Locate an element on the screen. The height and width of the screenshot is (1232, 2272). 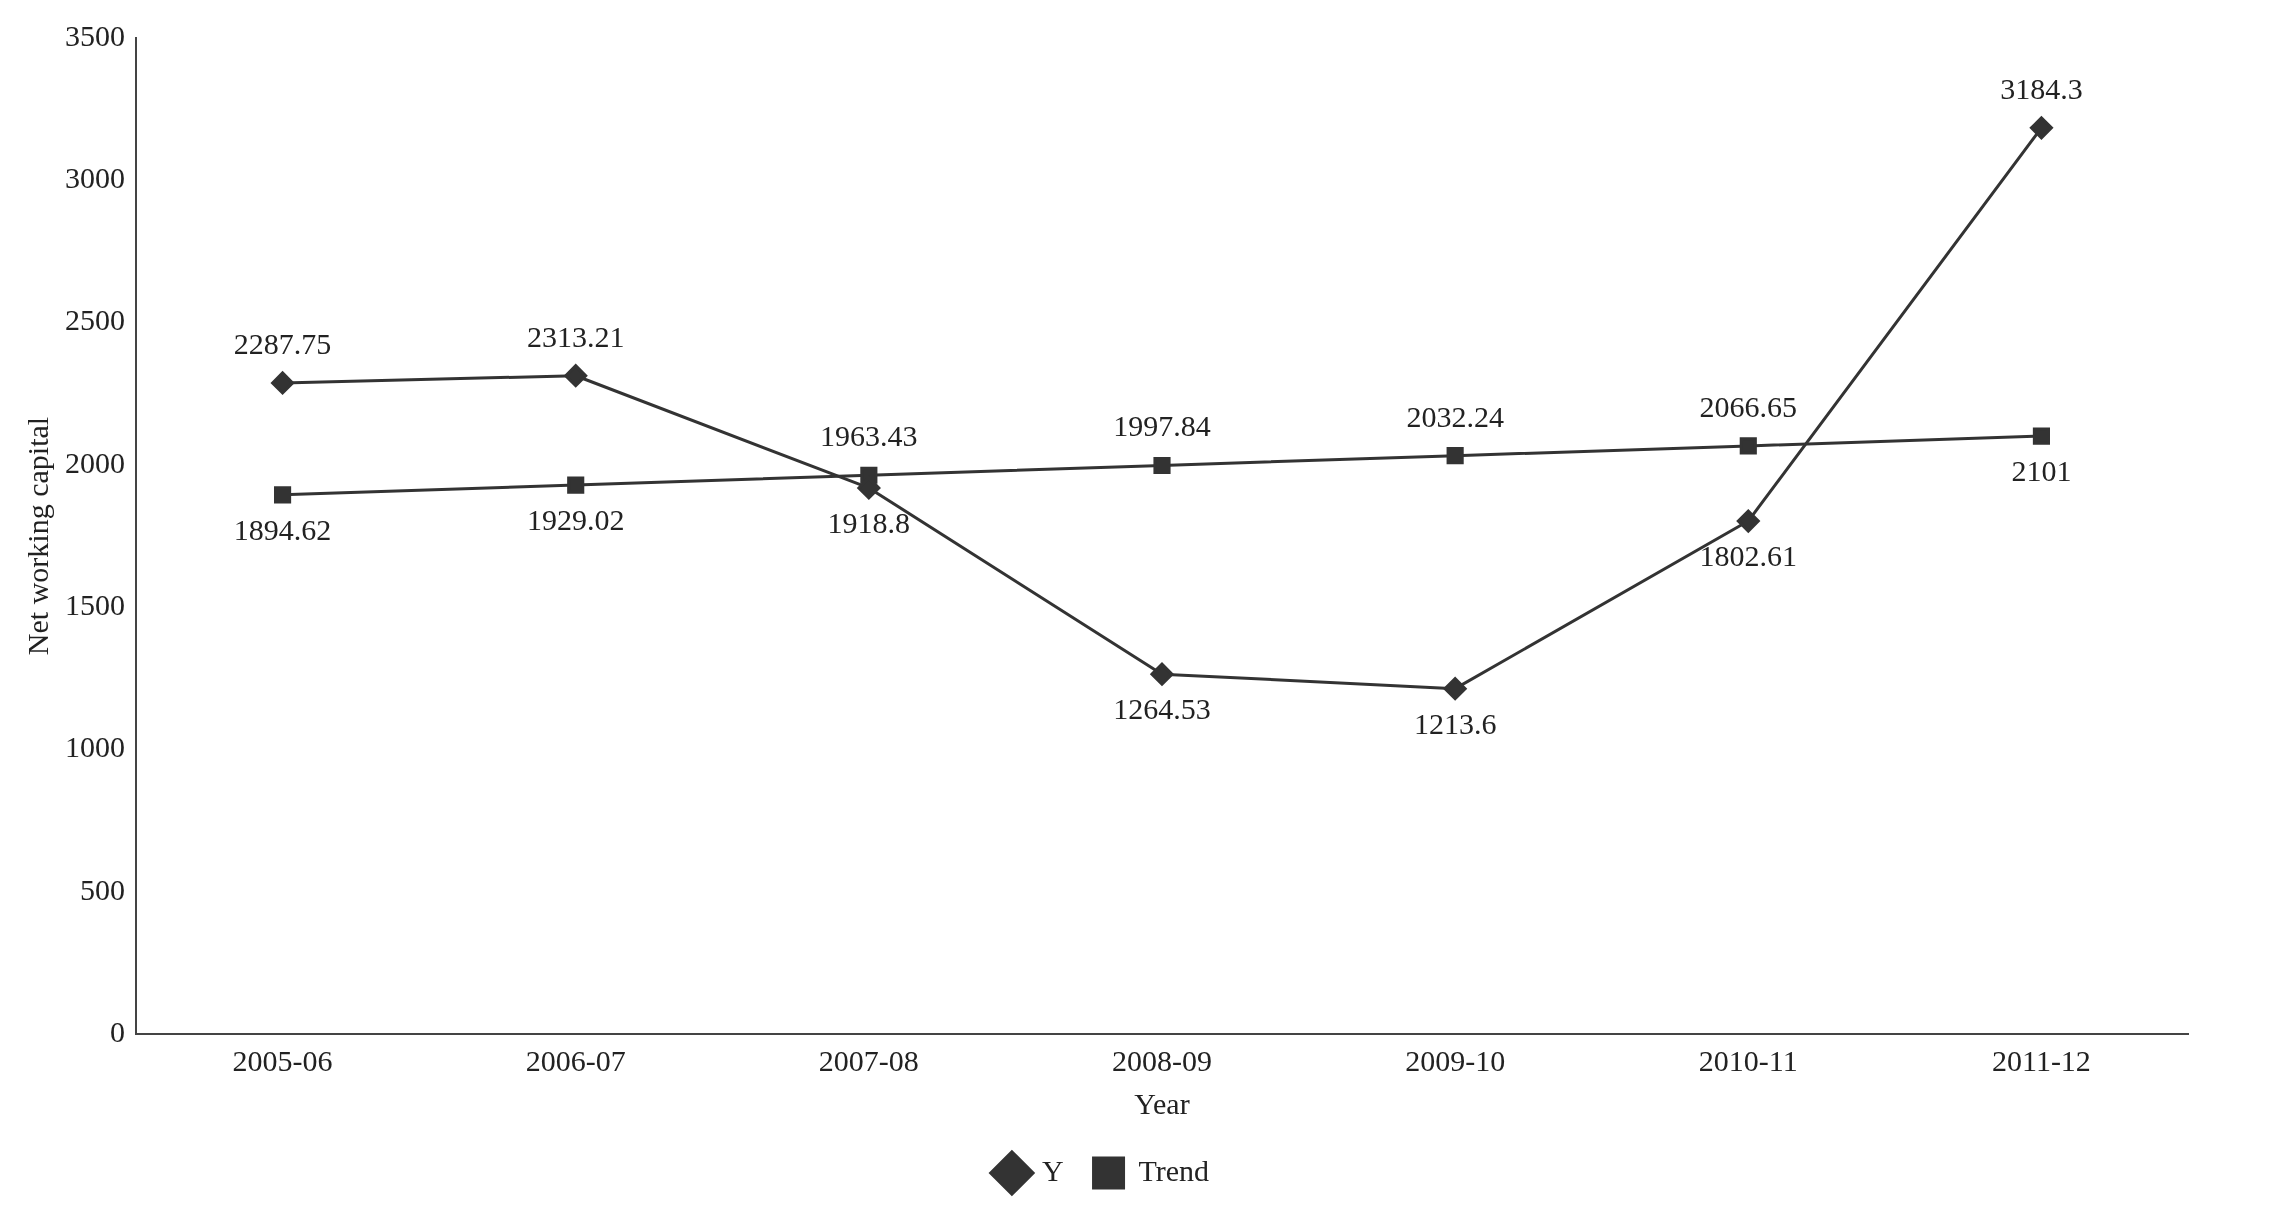
y-tick-label: 500 is located at coordinates (102, 889).